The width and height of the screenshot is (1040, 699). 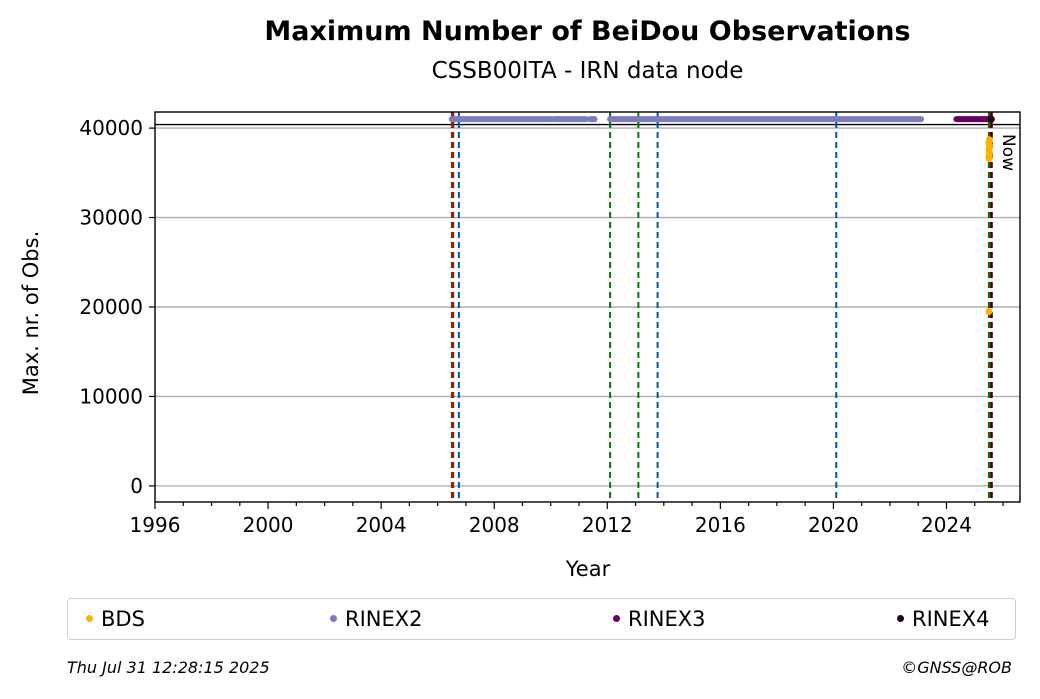 I want to click on x-tick-label: 2016, so click(x=720, y=525).